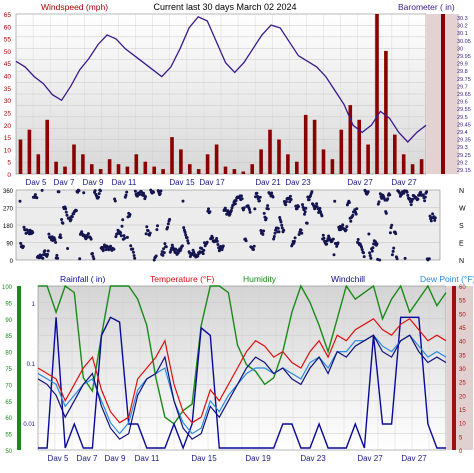  I want to click on compass-tick-label: W, so click(462, 209).